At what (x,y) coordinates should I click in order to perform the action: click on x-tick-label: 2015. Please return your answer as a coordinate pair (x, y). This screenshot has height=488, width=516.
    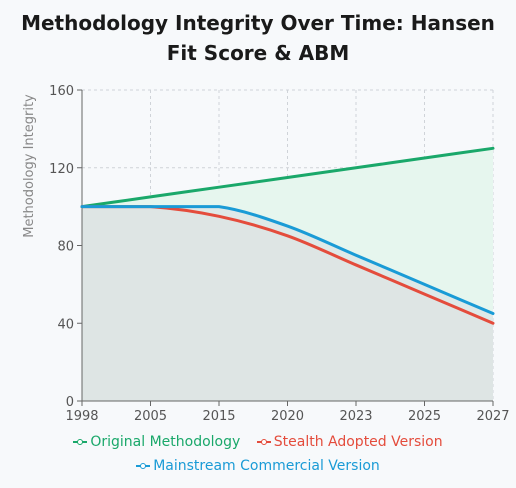
    Looking at the image, I should click on (218, 416).